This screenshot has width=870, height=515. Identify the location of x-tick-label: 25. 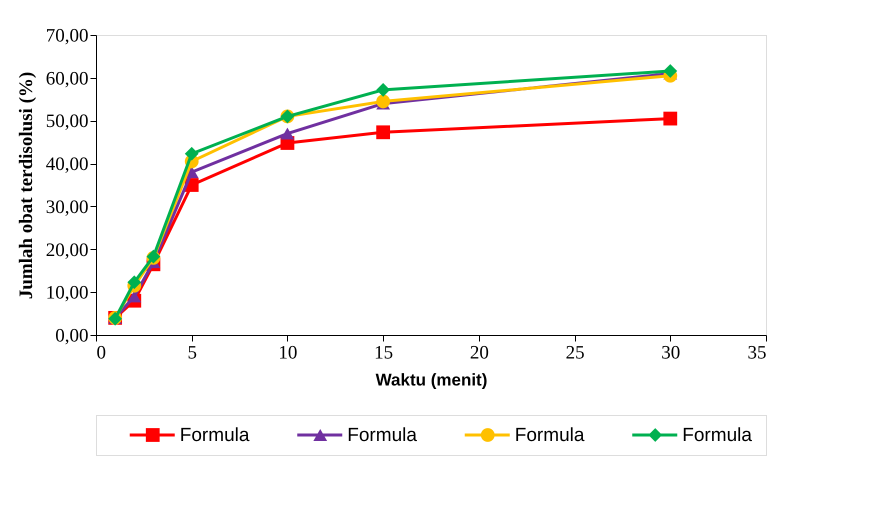
(575, 353).